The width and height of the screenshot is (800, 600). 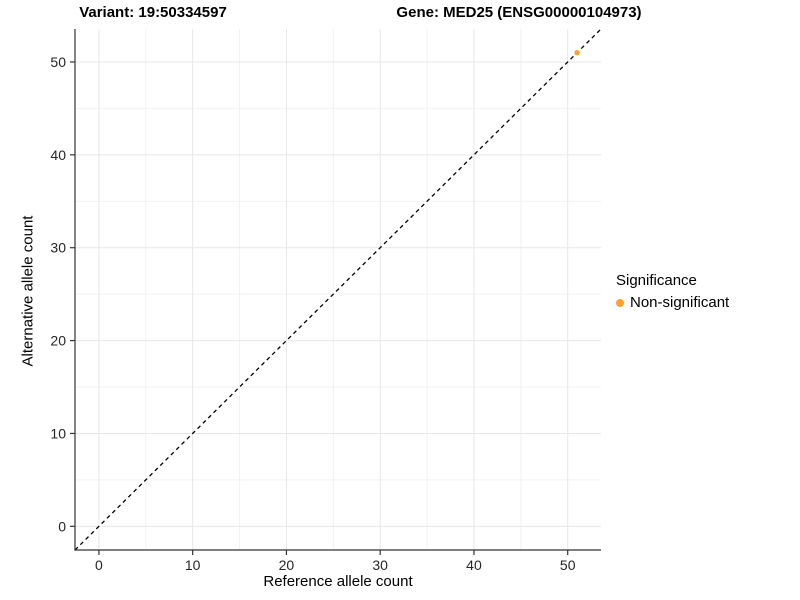 I want to click on y-tick-label: 40, so click(x=58, y=155).